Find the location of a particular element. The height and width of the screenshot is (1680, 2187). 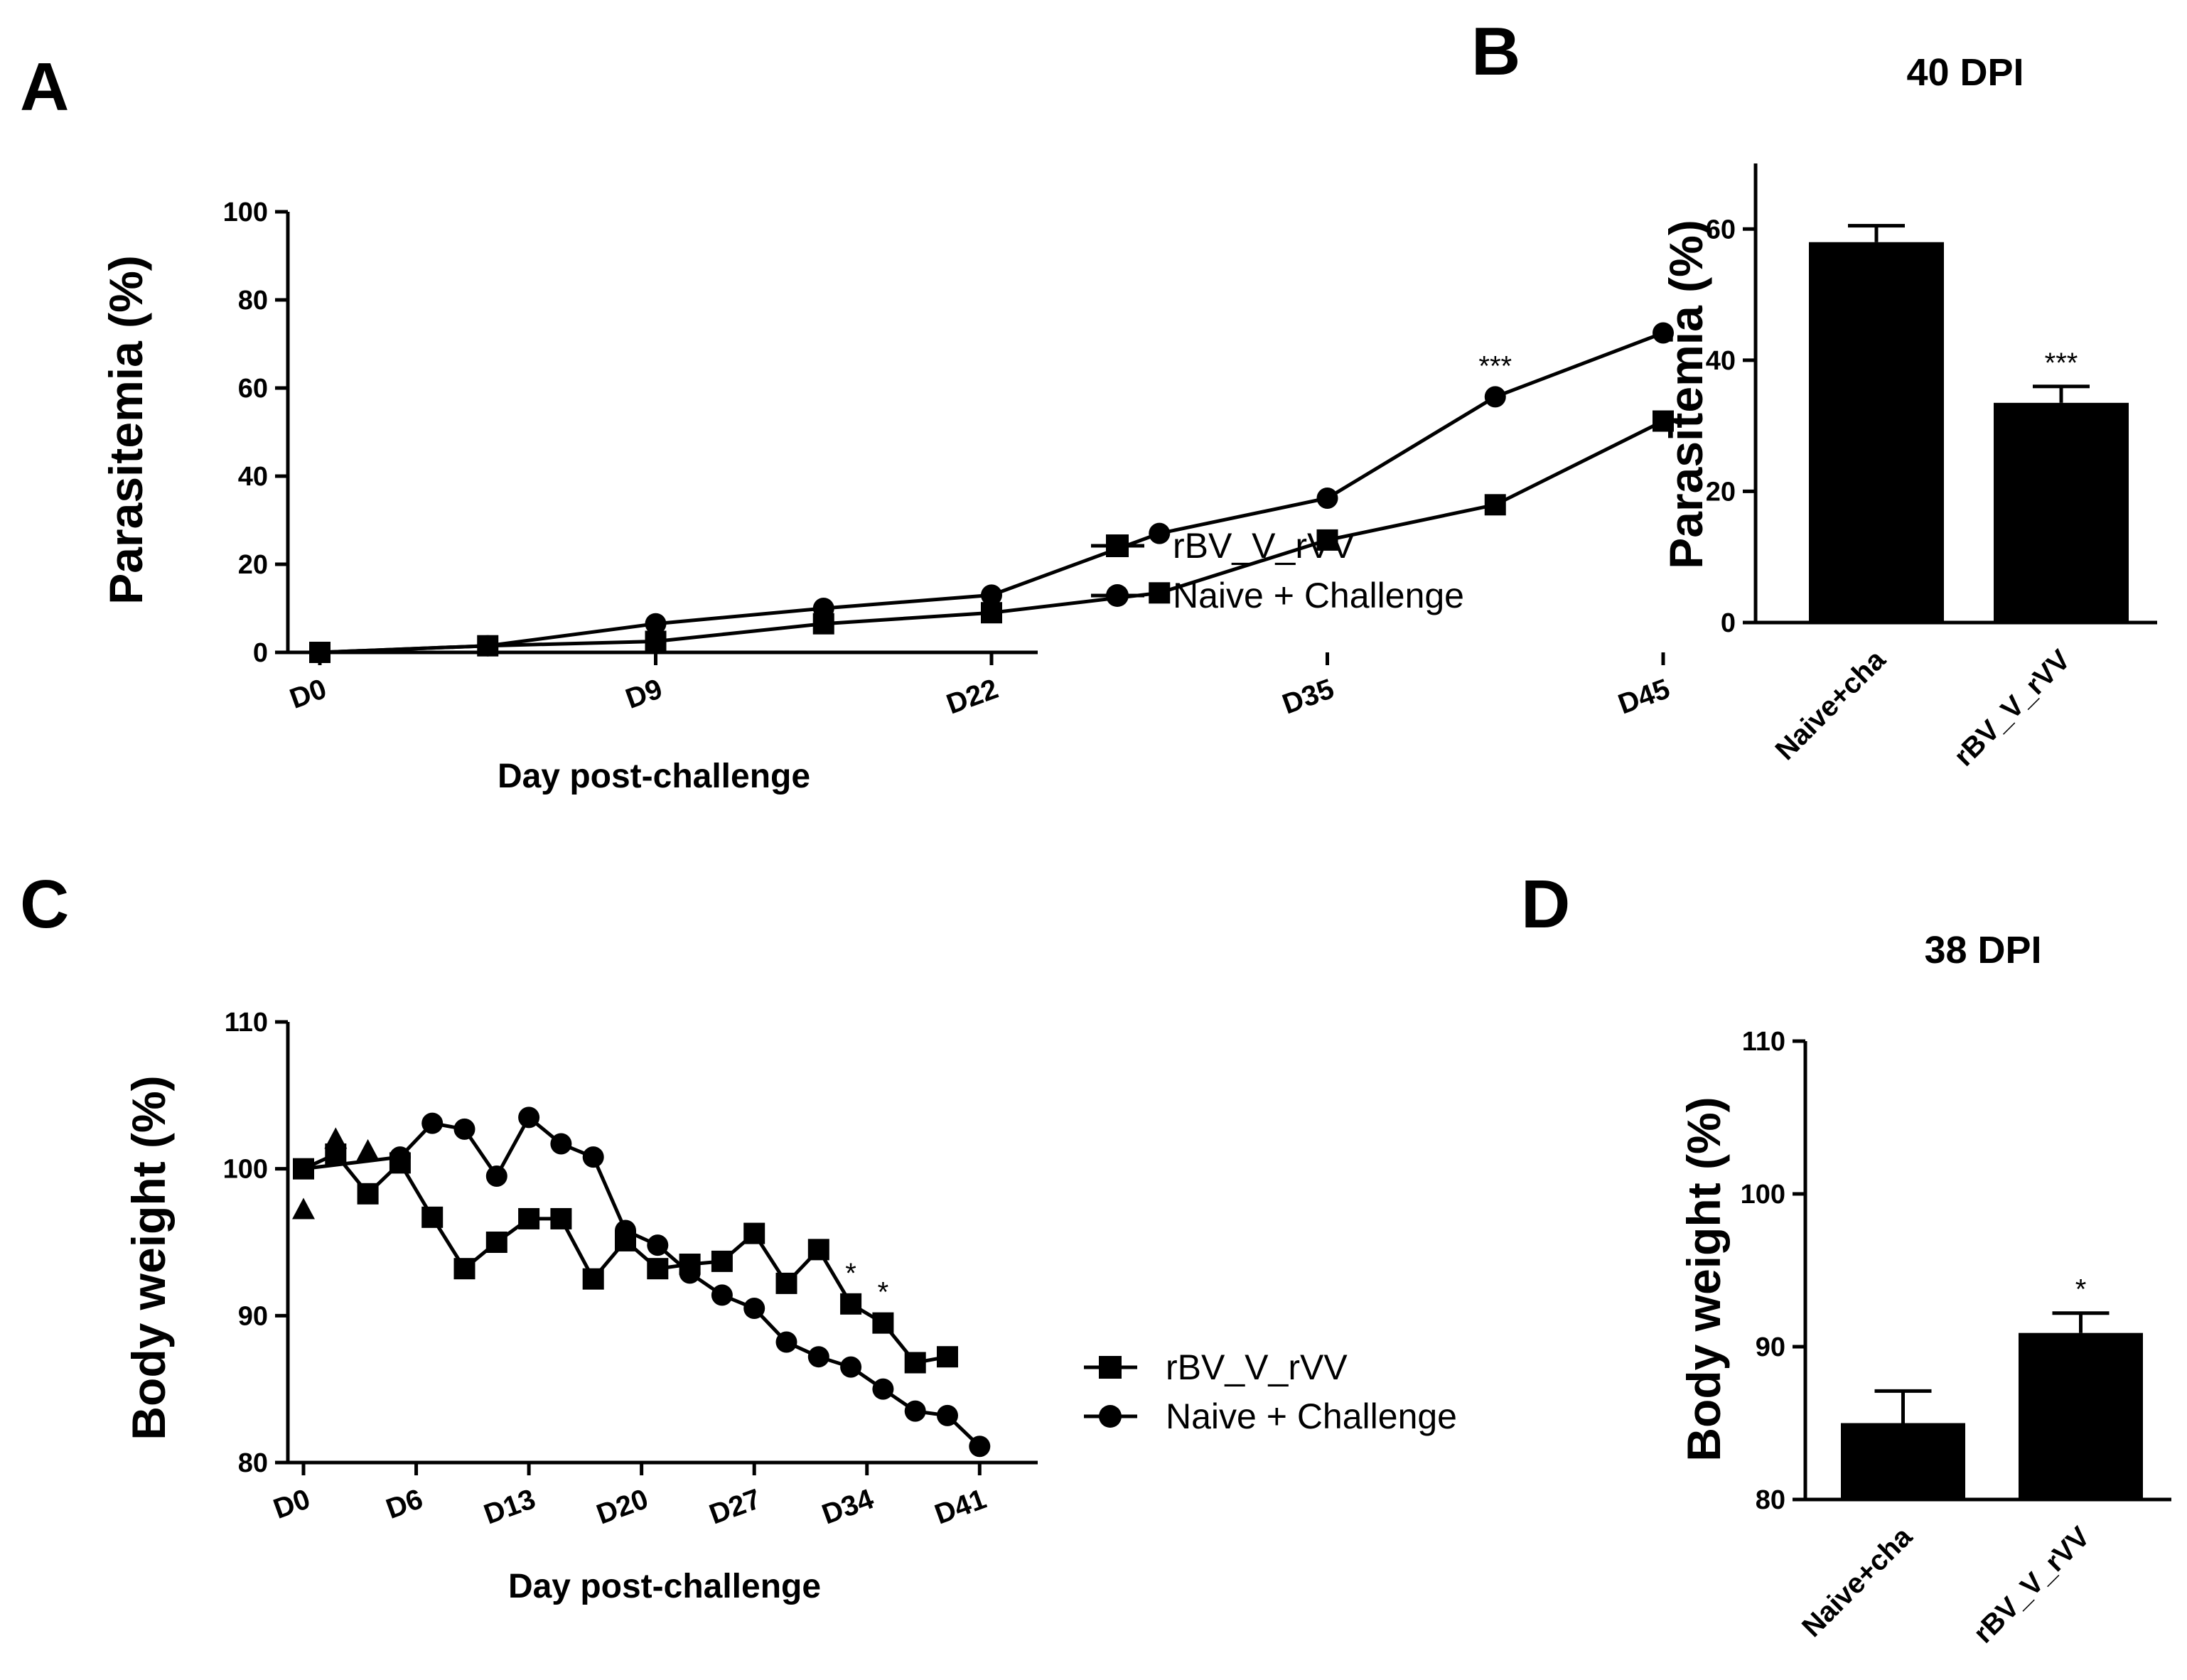

panel-b-y-tick-label: 60 is located at coordinates (1721, 230).